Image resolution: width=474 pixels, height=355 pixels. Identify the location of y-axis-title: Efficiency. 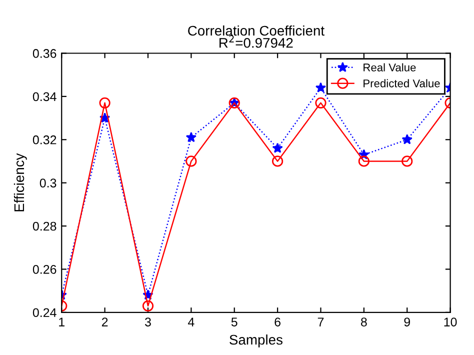
(20, 182).